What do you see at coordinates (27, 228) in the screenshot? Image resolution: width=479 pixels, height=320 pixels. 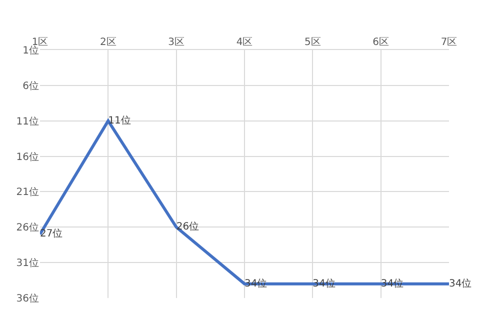 I see `y-tick-label: 26位` at bounding box center [27, 228].